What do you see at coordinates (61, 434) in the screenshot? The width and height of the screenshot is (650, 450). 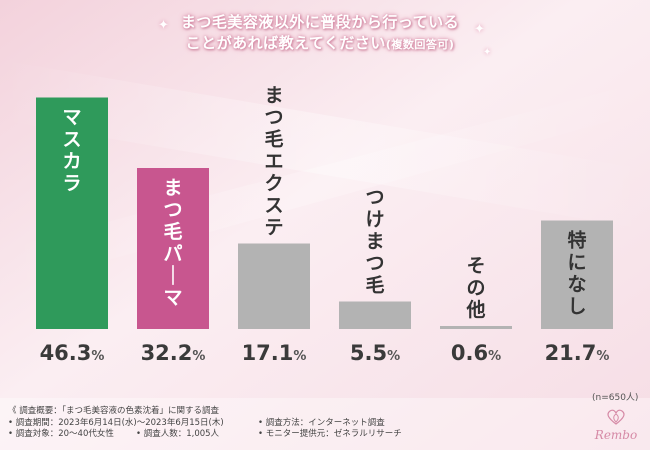 I see `survey-target: • 調査対象：20〜40代女性` at bounding box center [61, 434].